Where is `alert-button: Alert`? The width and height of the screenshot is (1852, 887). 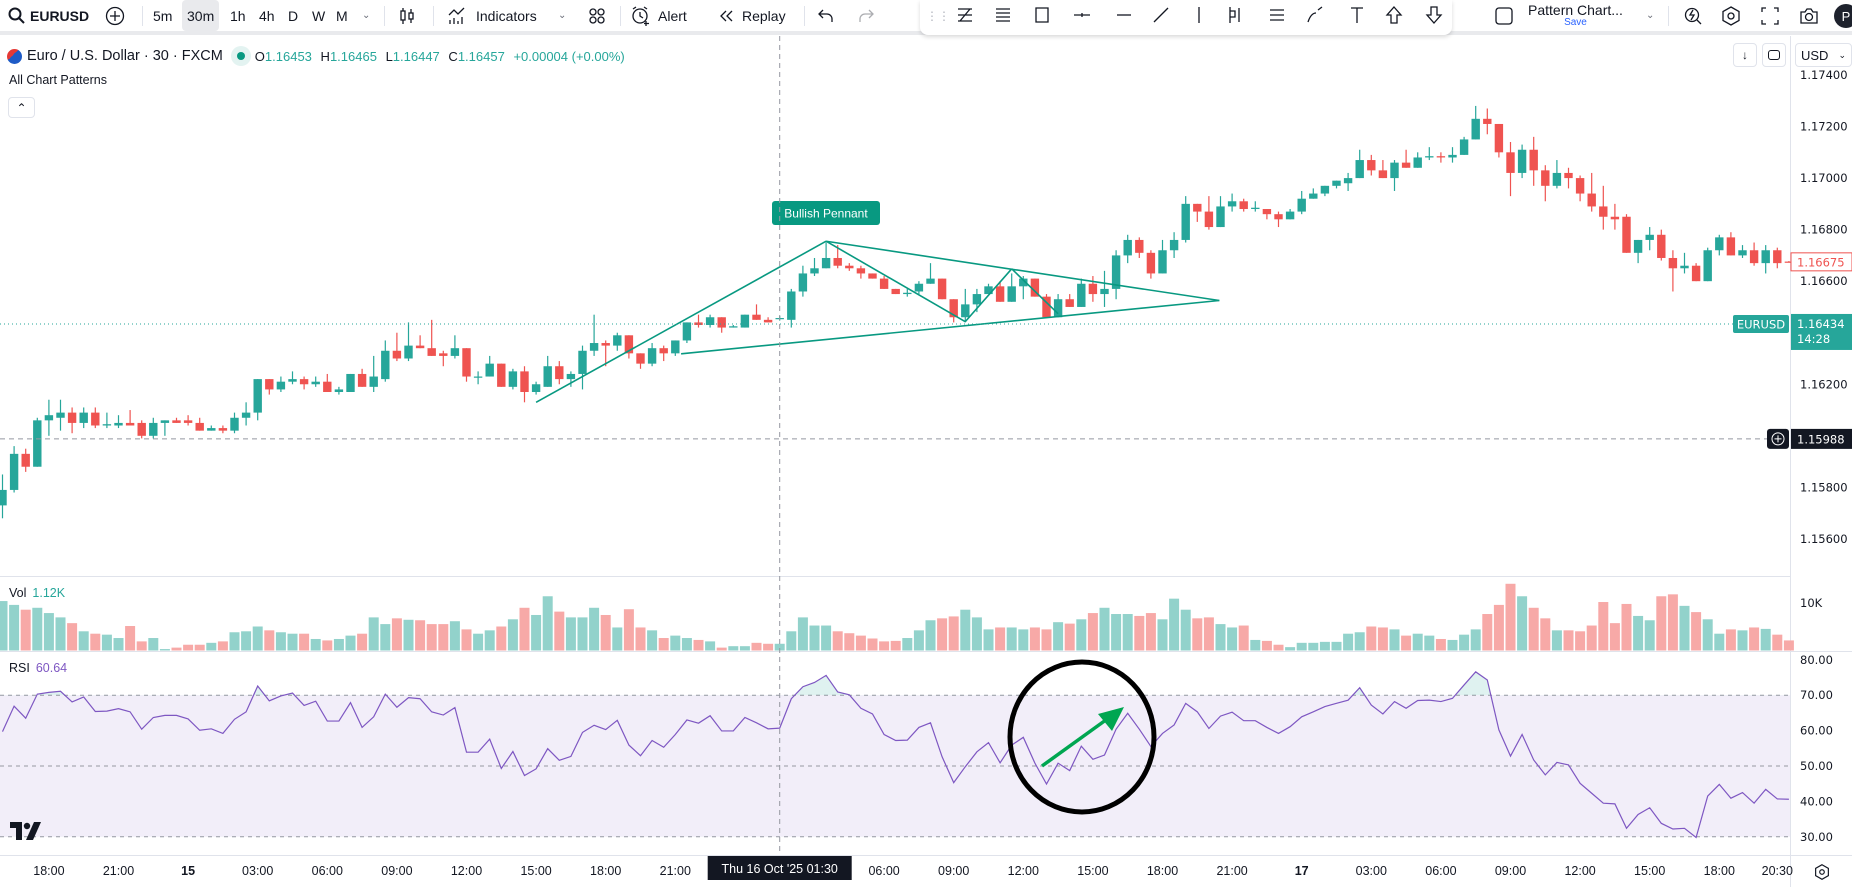 alert-button: Alert is located at coordinates (658, 15).